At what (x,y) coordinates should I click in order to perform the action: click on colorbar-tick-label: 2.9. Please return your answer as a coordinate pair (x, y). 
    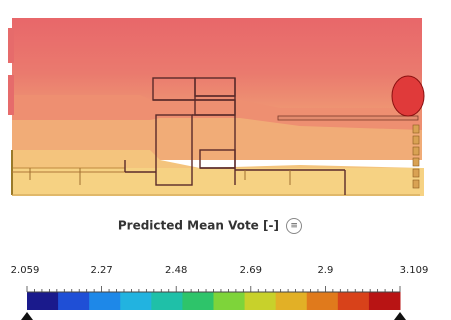
    Looking at the image, I should click on (325, 270).